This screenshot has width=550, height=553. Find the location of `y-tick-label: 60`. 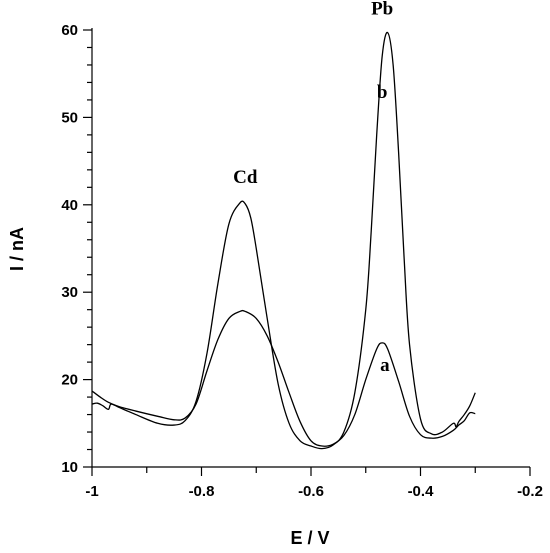

y-tick-label: 60 is located at coordinates (69, 30).